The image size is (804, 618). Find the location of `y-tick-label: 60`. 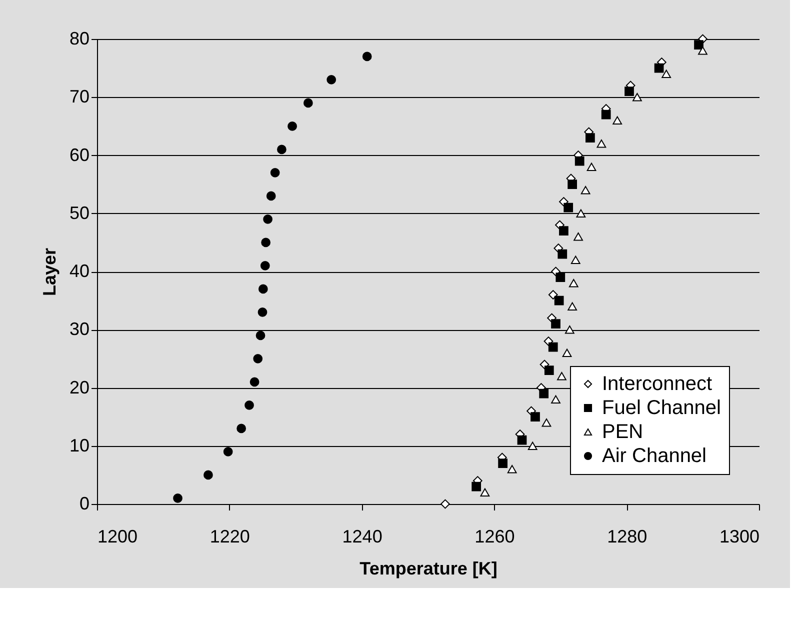

y-tick-label: 60 is located at coordinates (79, 154).